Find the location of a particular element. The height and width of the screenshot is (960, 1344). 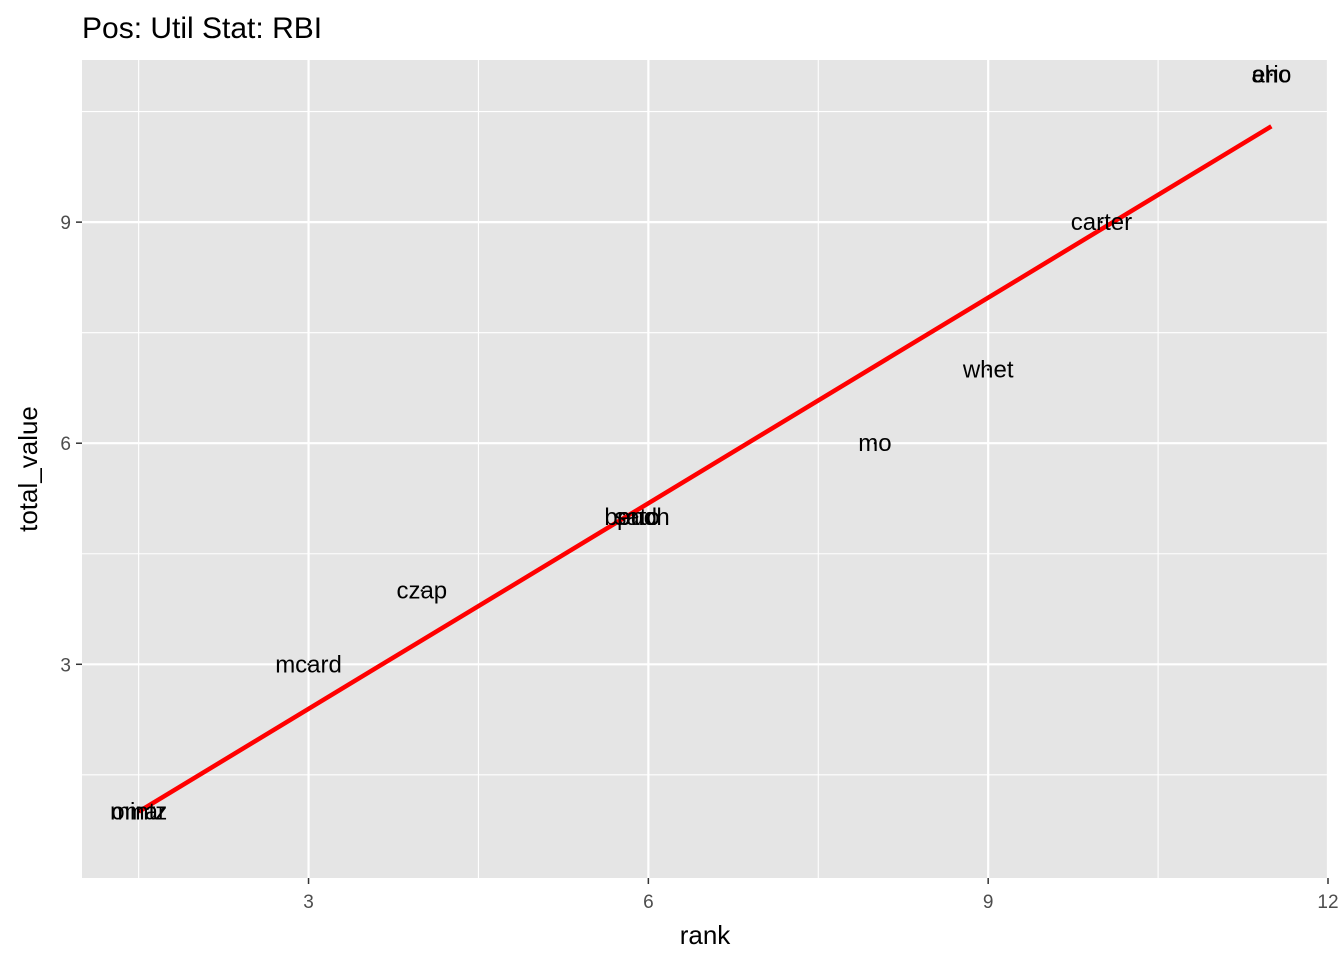

y-tick-label: 3 is located at coordinates (65, 665).